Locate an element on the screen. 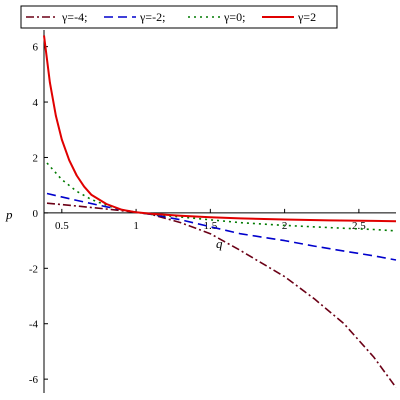 The width and height of the screenshot is (400, 400). y-tick-label: -2 is located at coordinates (33, 269).